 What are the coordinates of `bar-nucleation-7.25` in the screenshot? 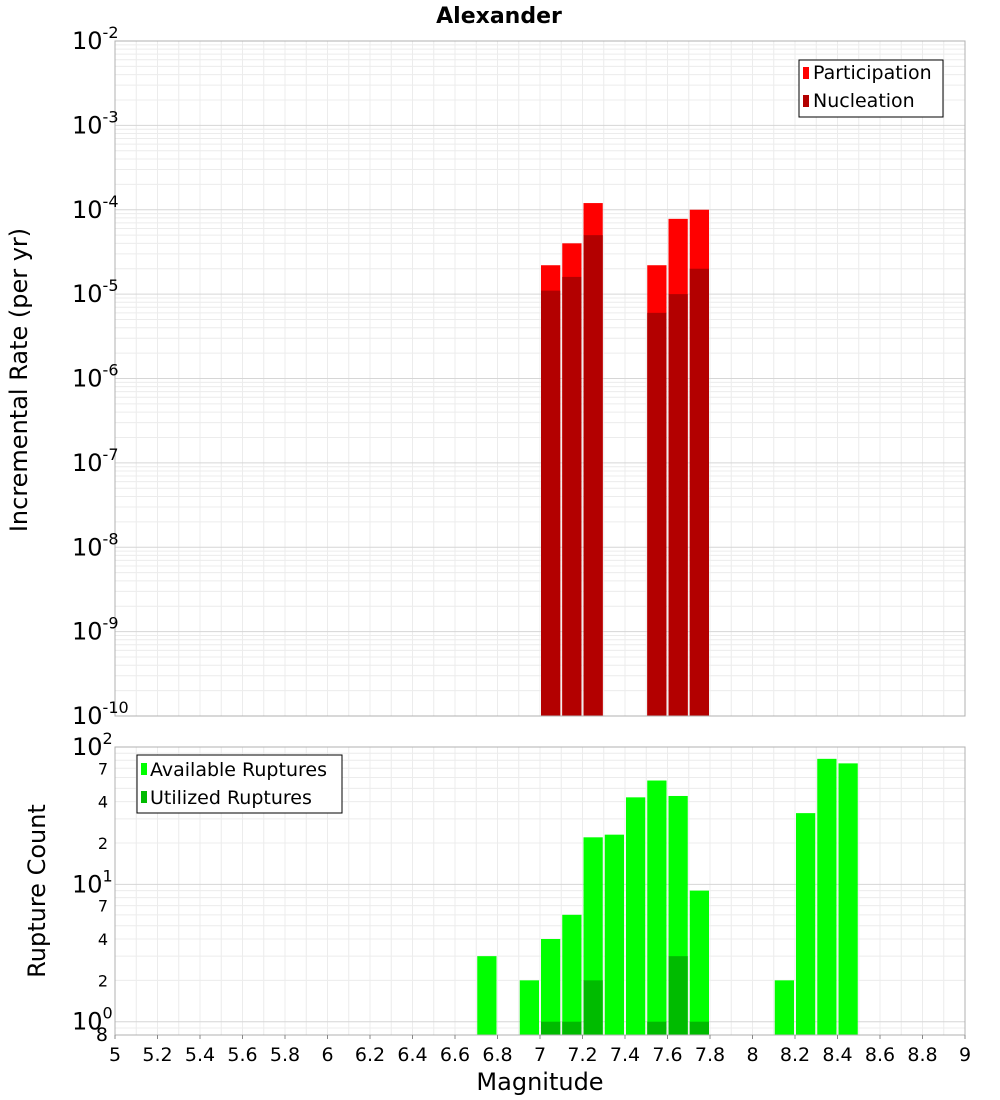 It's located at (593, 475).